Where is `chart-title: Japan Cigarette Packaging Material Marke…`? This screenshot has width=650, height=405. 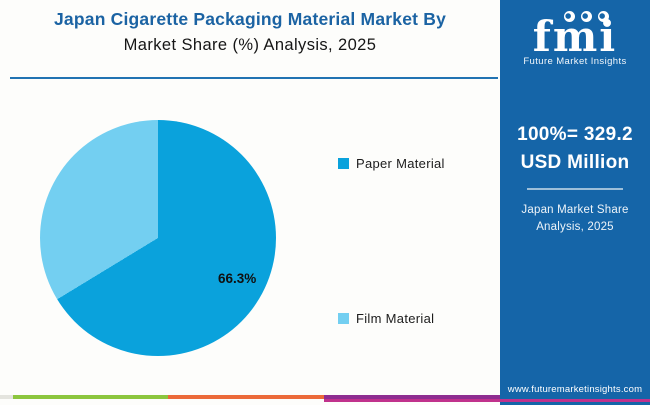 chart-title: Japan Cigarette Packaging Material Marke… is located at coordinates (250, 19).